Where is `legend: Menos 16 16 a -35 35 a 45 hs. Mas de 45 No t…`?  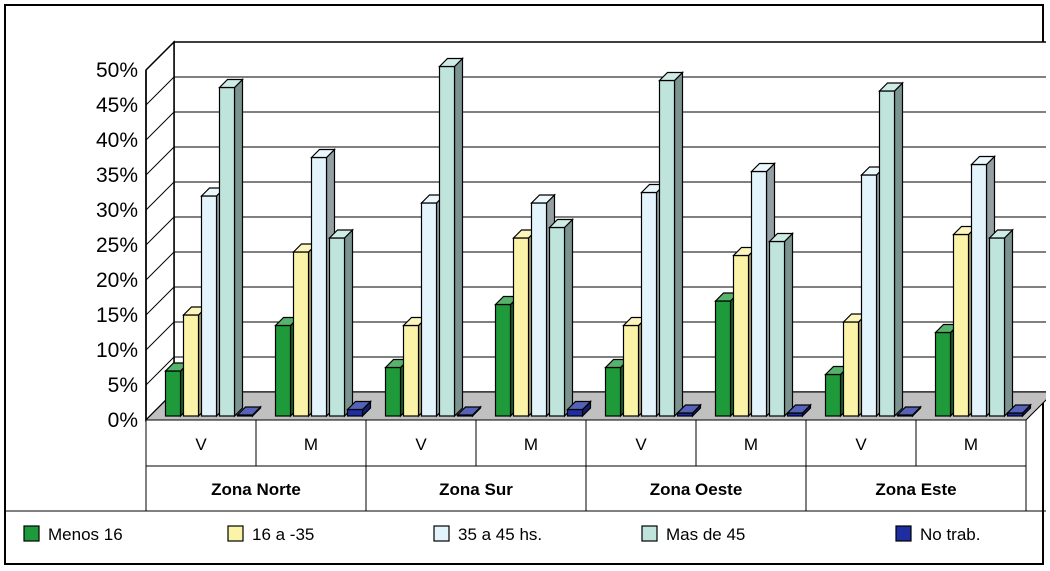 legend: Menos 16 16 a -35 35 a 45 hs. Mas de 45 No t… is located at coordinates (501, 534).